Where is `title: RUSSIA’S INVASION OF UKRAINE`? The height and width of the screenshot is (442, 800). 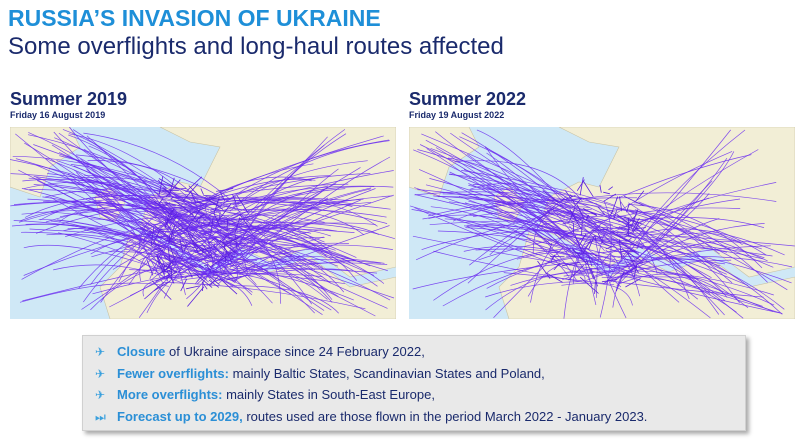 title: RUSSIA’S INVASION OF UKRAINE is located at coordinates (194, 18).